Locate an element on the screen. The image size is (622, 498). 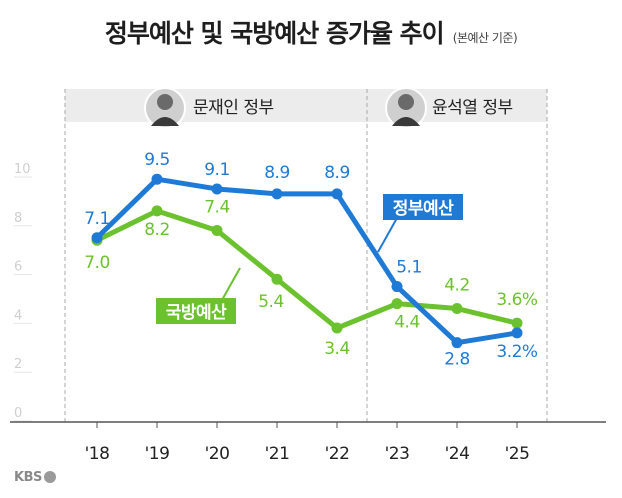
government-value-label-7: 3.2% is located at coordinates (517, 352).